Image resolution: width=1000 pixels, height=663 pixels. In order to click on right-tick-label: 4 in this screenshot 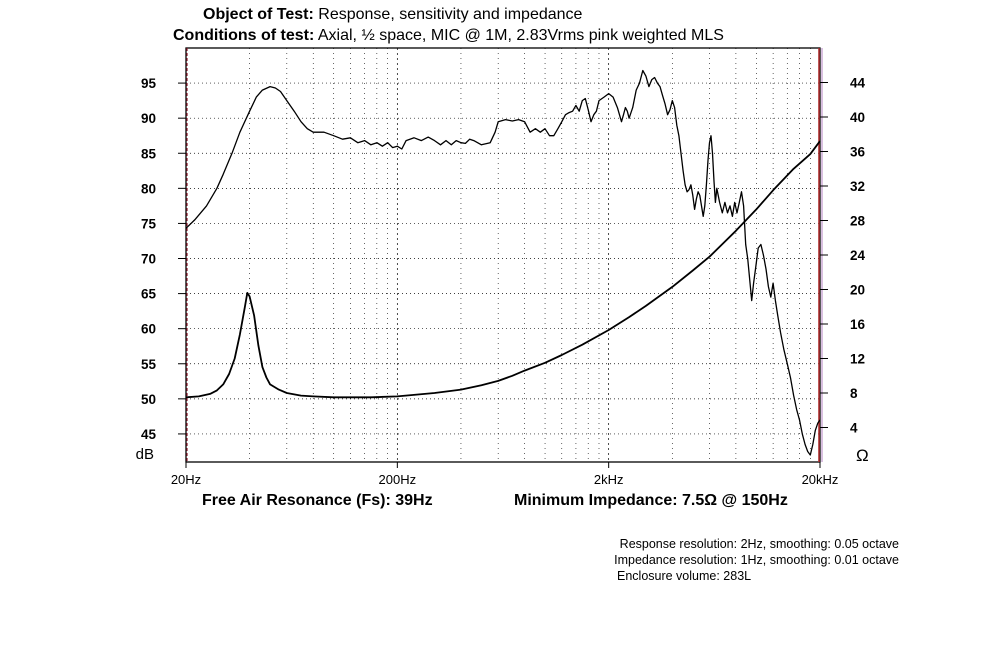, I will do `click(854, 428)`.